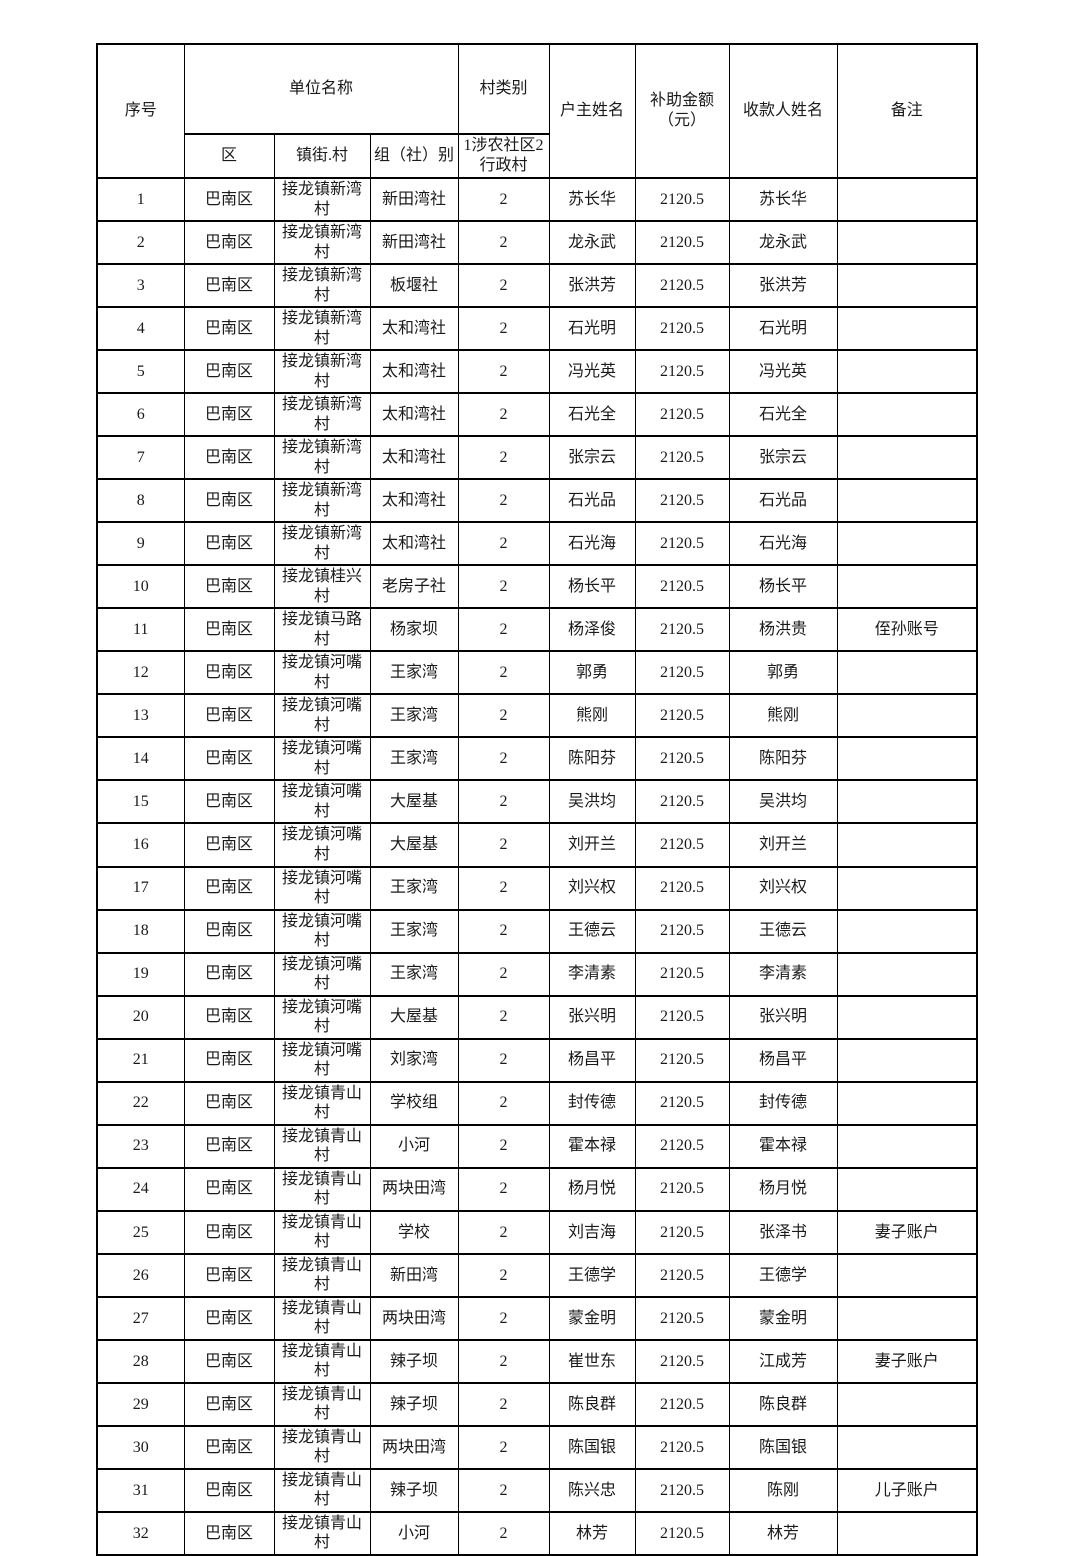 This screenshot has width=1074, height=1556. Describe the element at coordinates (592, 1017) in the screenshot. I see `cell-householder: 张兴明` at that location.